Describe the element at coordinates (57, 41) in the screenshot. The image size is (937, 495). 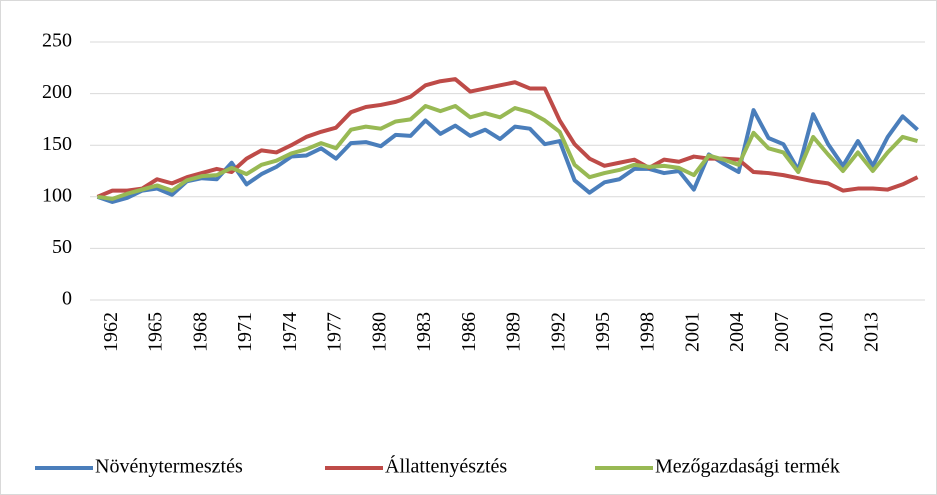
I see `y-tick-label: 250` at that location.